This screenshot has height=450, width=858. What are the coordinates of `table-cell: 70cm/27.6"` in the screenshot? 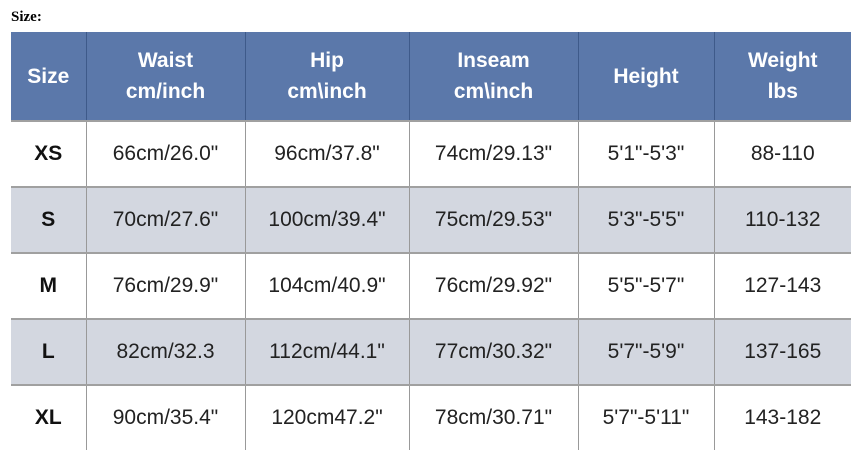 It's located at (165, 219).